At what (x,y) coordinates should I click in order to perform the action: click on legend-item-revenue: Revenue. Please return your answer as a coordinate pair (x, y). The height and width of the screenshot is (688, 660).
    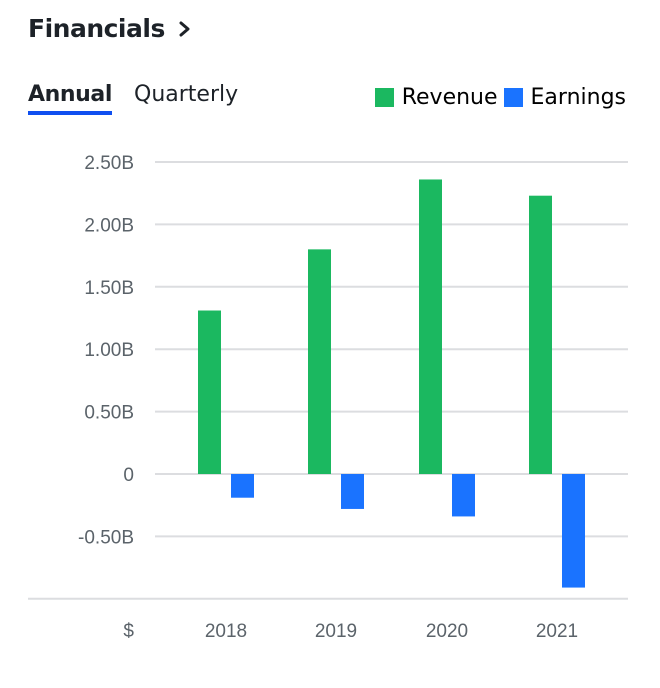
    Looking at the image, I should click on (436, 97).